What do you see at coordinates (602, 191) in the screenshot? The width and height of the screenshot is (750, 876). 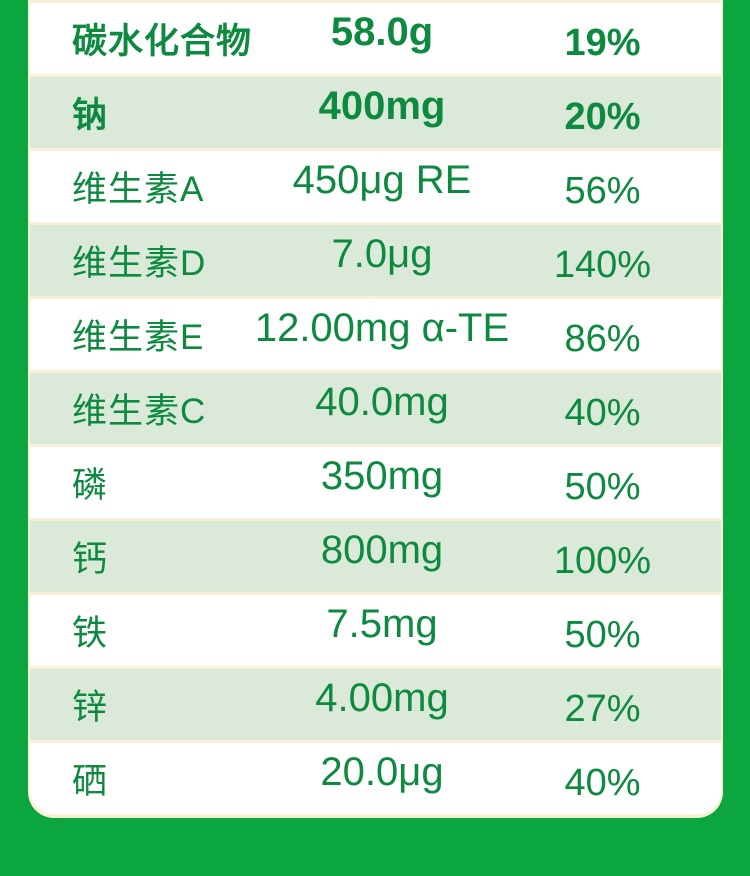 I see `nutrient-nrv-percent: 56%` at bounding box center [602, 191].